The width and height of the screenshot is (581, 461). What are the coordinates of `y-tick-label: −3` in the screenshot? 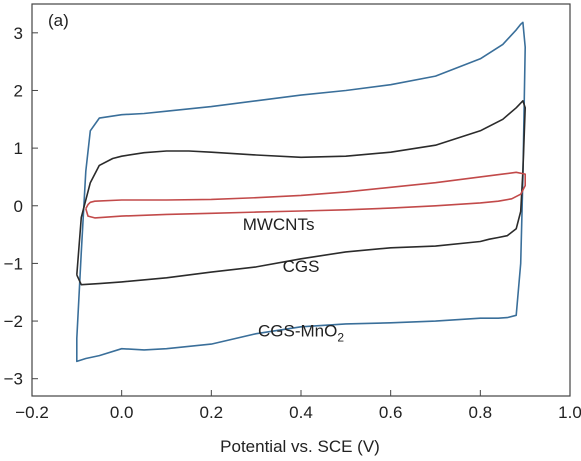 It's located at (13, 379).